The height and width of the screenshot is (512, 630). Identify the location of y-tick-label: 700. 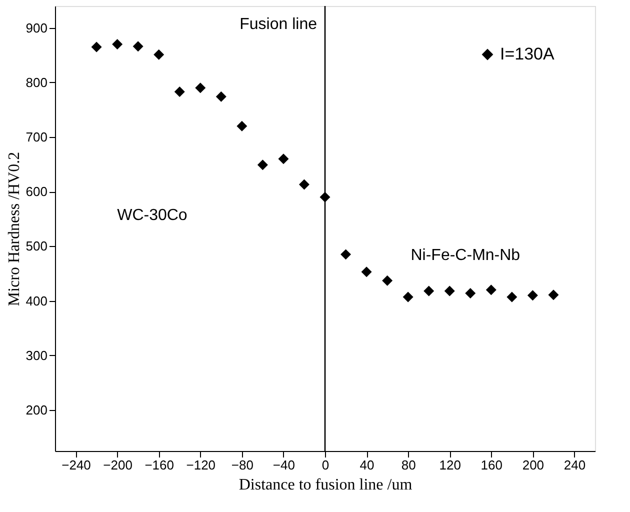
(37, 137).